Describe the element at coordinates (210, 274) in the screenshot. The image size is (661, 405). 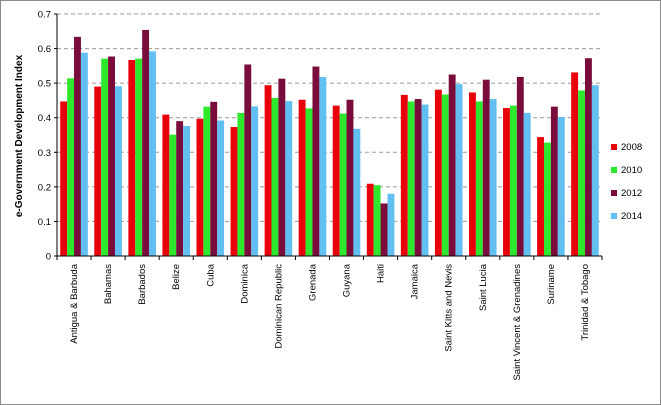
I see `x-tick-label: Cuba` at that location.